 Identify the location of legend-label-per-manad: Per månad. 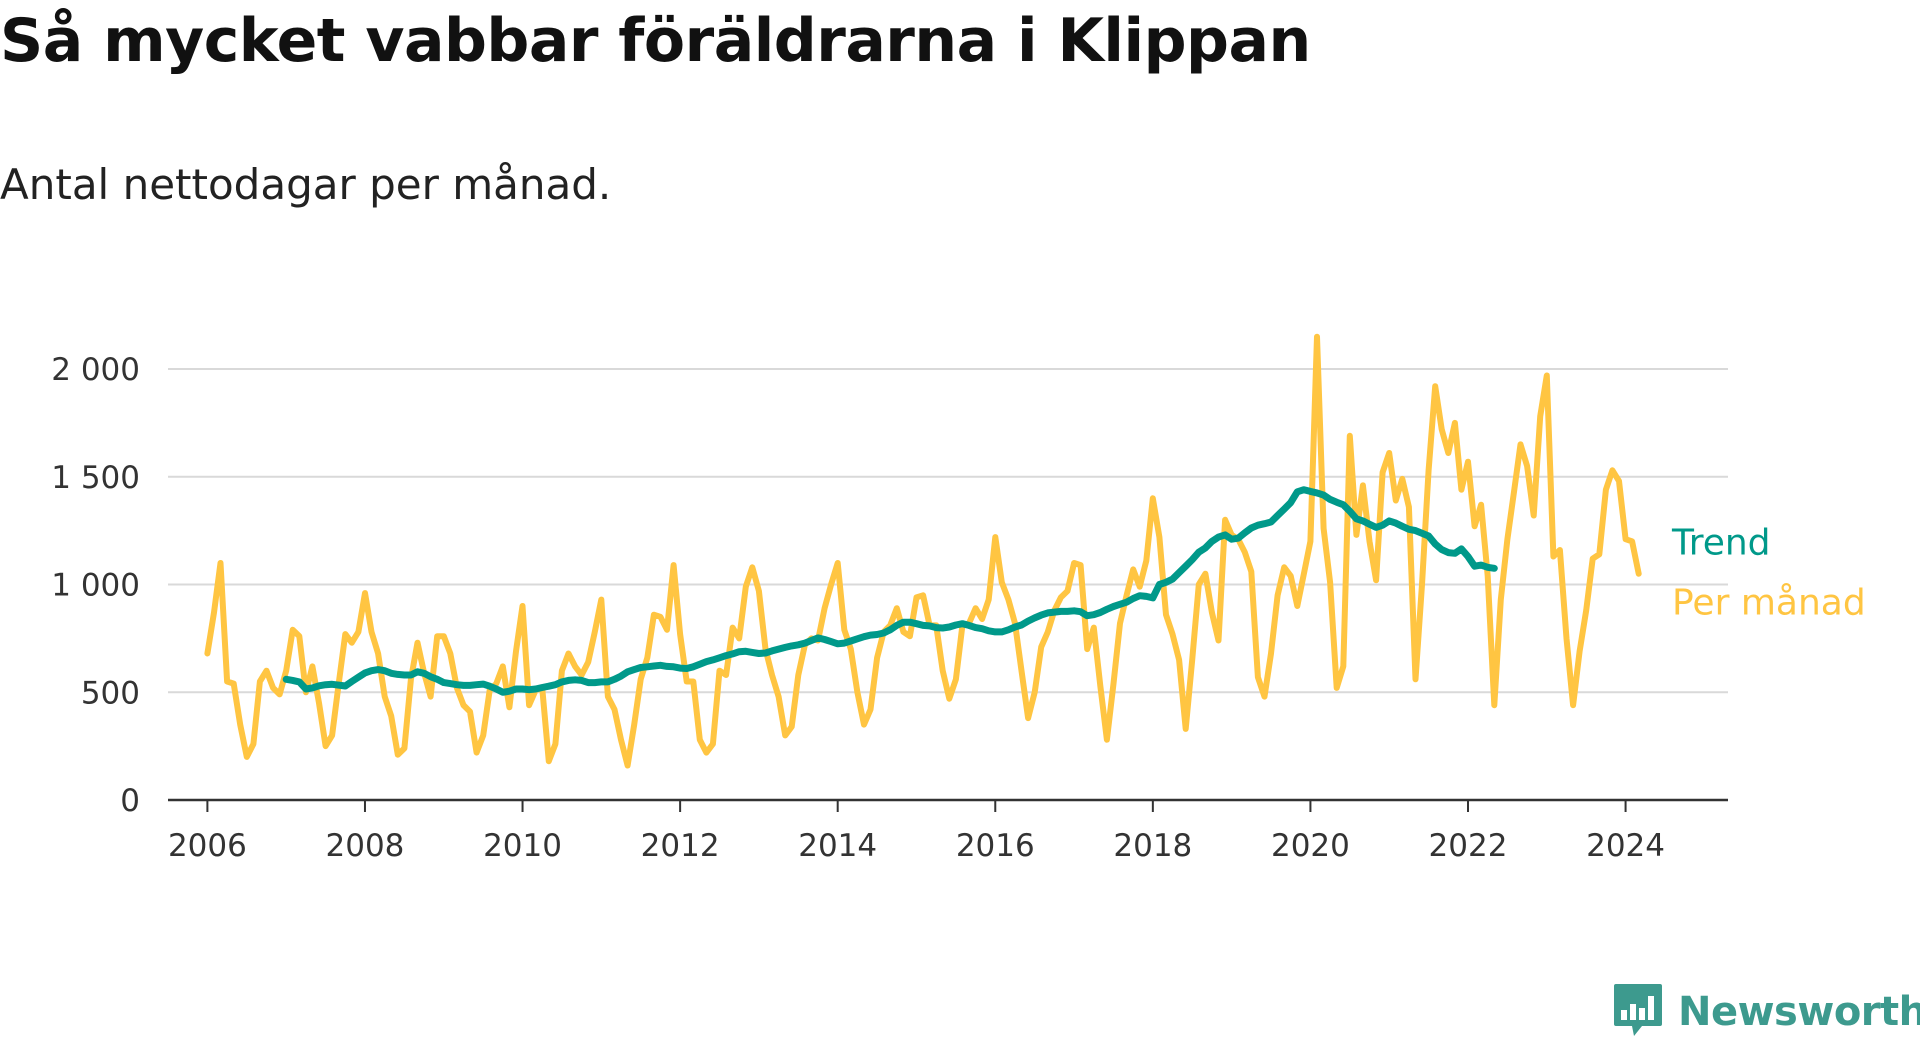
(1769, 602).